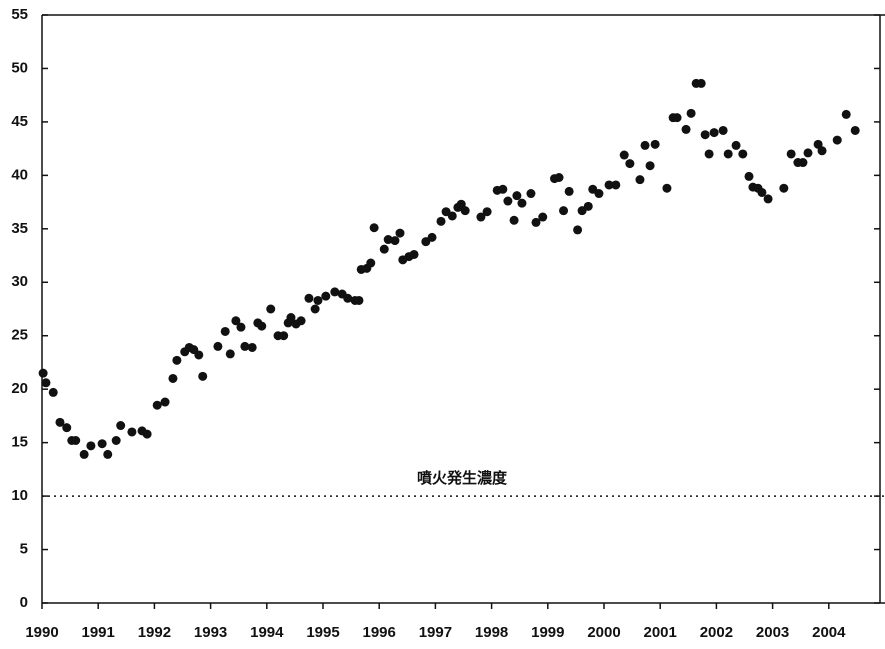 The image size is (885, 649). Describe the element at coordinates (660, 632) in the screenshot. I see `x-tick-label: 2001` at that location.